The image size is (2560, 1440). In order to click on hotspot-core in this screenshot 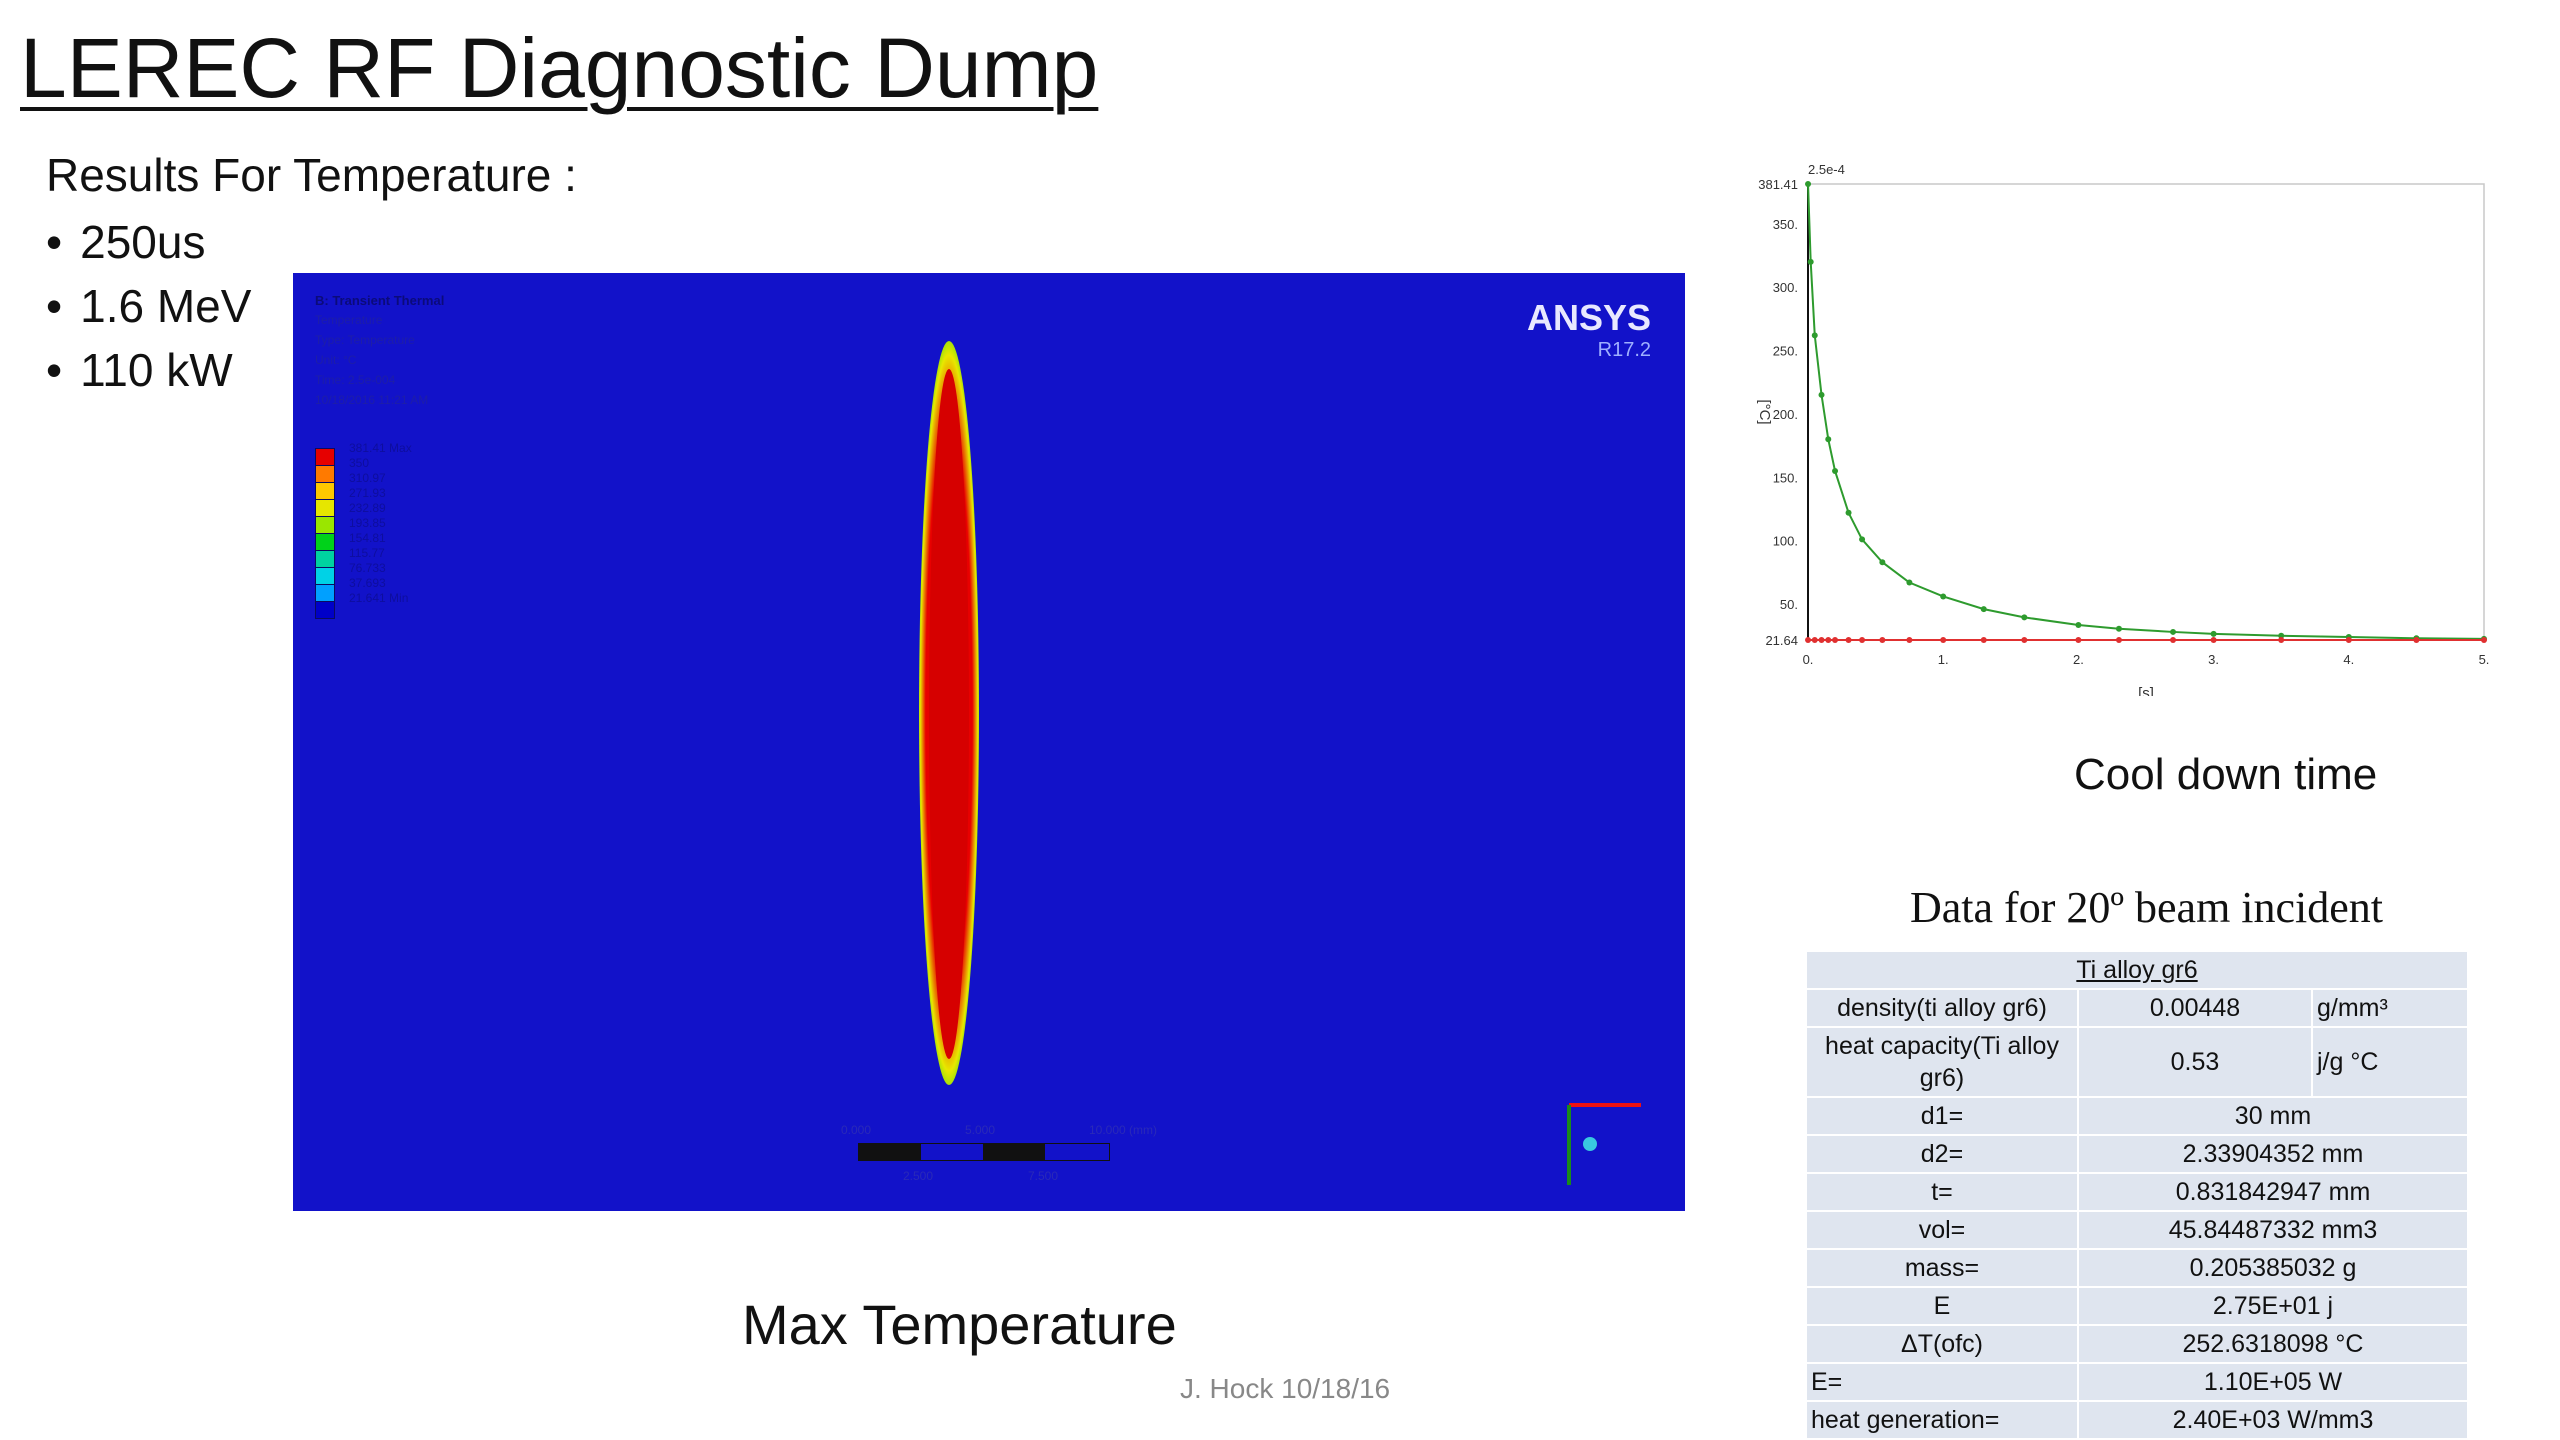, I will do `click(949, 714)`.